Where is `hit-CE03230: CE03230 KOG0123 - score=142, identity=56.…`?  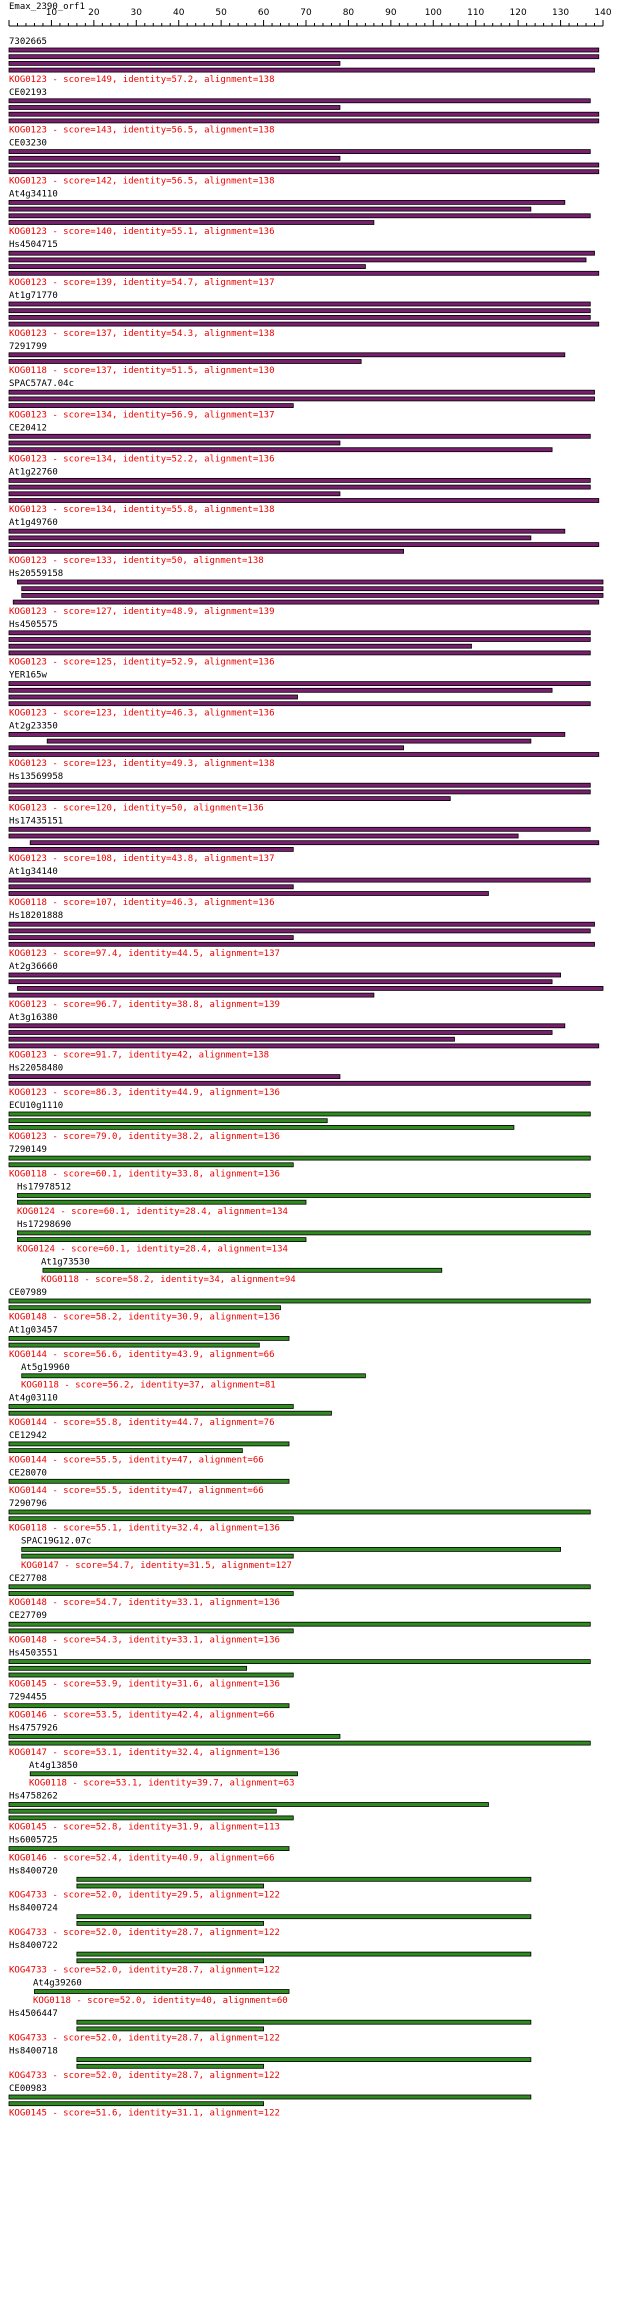 hit-CE03230: CE03230 KOG0123 - score=142, identity=56.… is located at coordinates (304, 162).